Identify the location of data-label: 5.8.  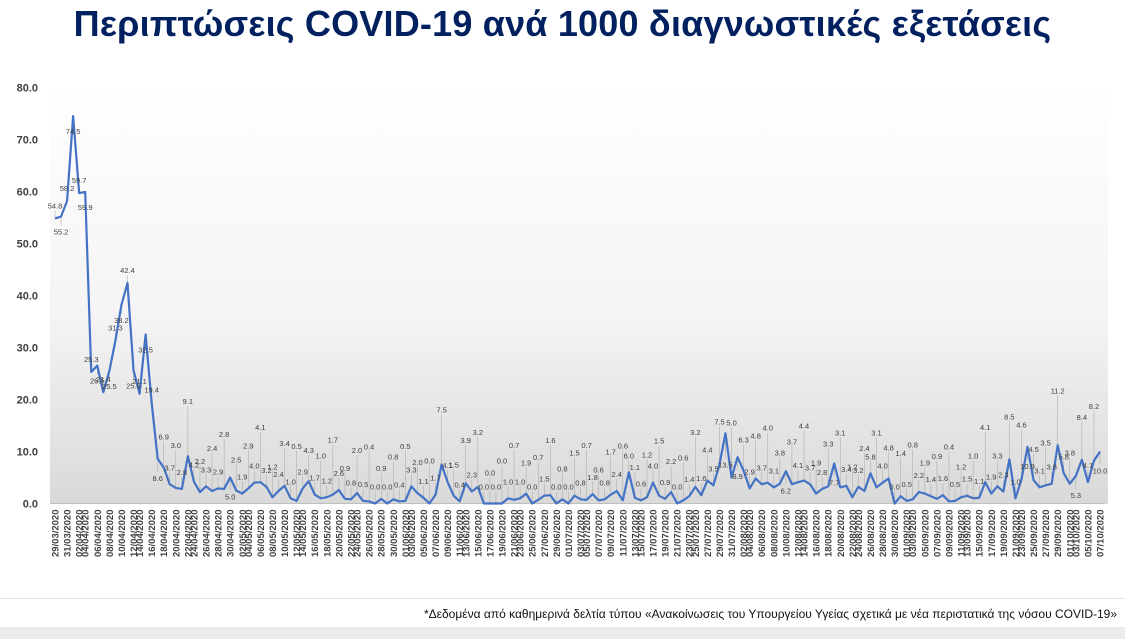
(1064, 456).